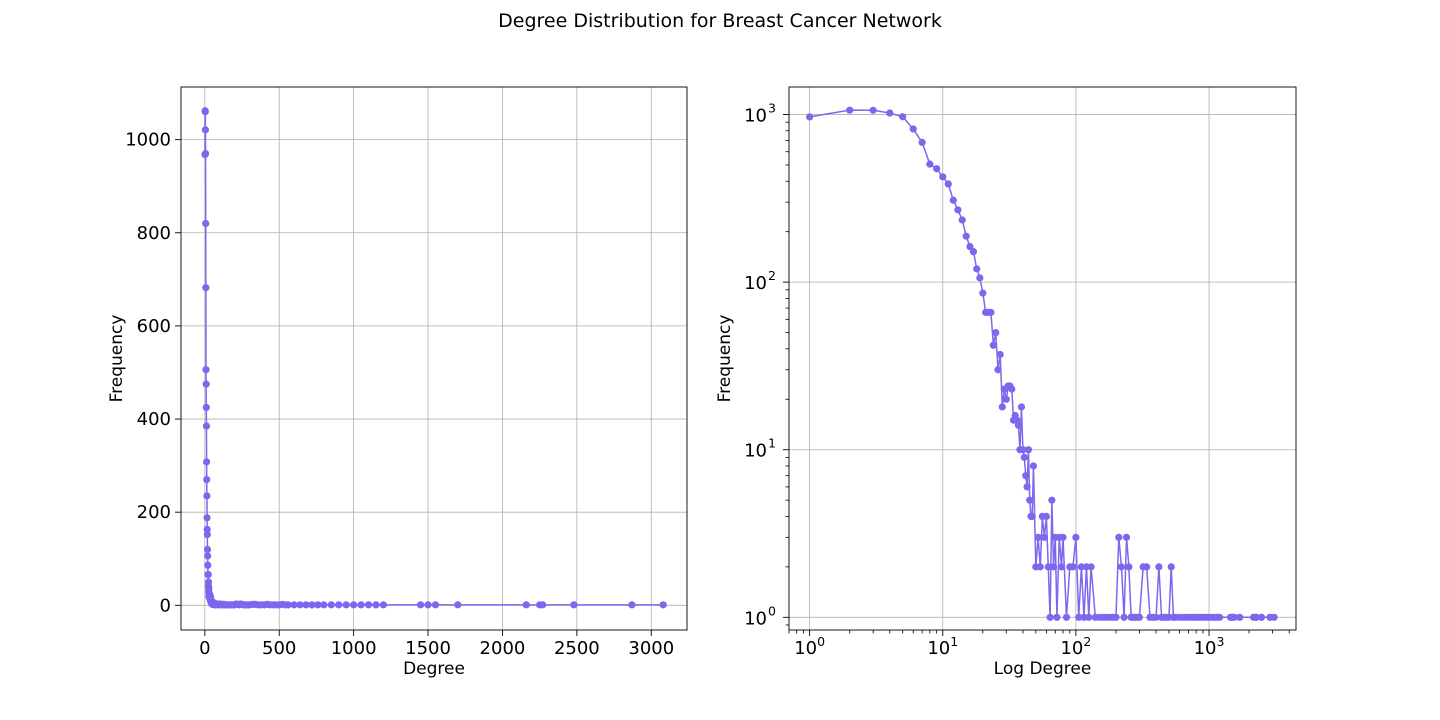 The width and height of the screenshot is (1440, 720). Describe the element at coordinates (279, 648) in the screenshot. I see `x-tick-label: 500` at that location.